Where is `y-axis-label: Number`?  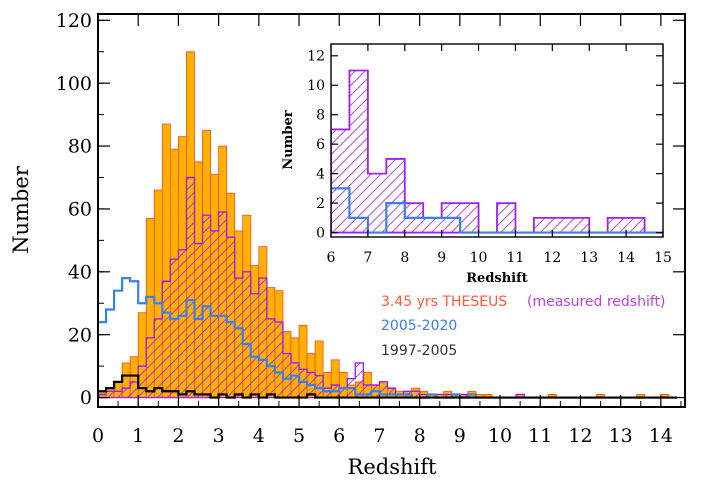 y-axis-label: Number is located at coordinates (21, 209).